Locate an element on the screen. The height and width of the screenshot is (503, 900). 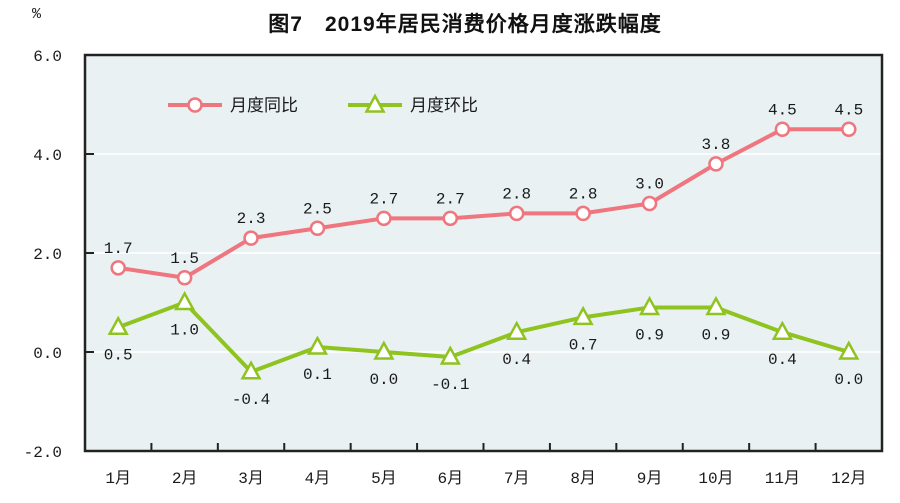
data-label: -0.4 is located at coordinates (251, 400).